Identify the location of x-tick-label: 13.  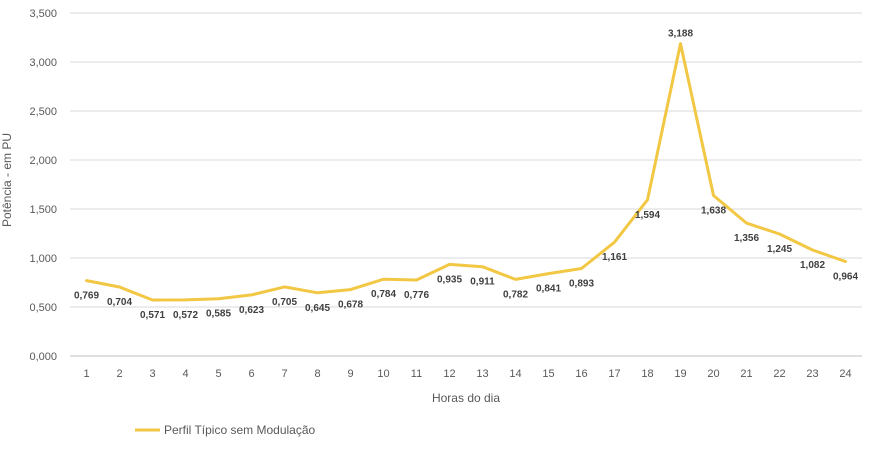
(482, 374).